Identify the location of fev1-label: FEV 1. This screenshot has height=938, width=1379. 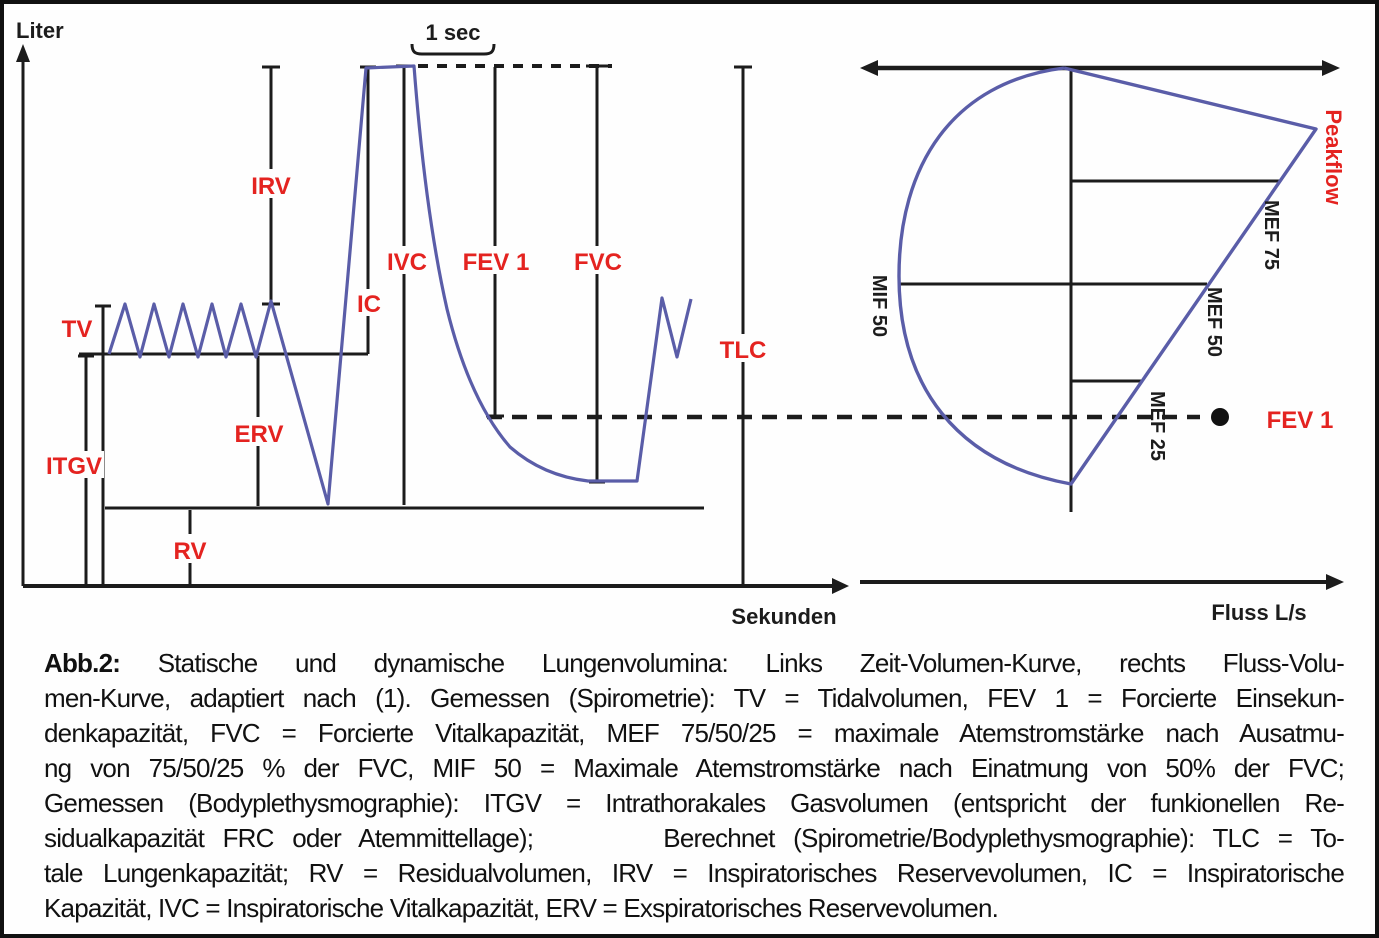
(496, 262).